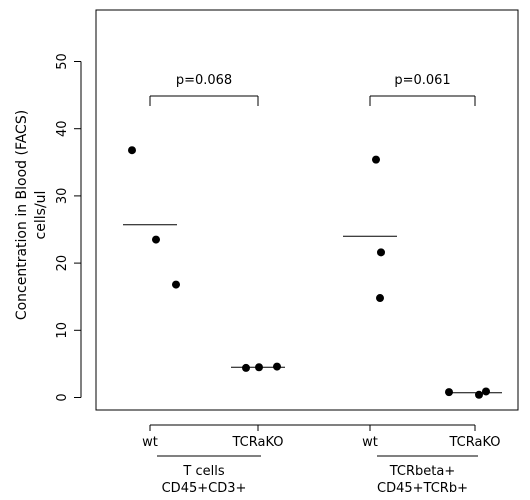 The height and width of the screenshot is (500, 530). What do you see at coordinates (203, 471) in the screenshot?
I see `group-label-line1: T cells` at bounding box center [203, 471].